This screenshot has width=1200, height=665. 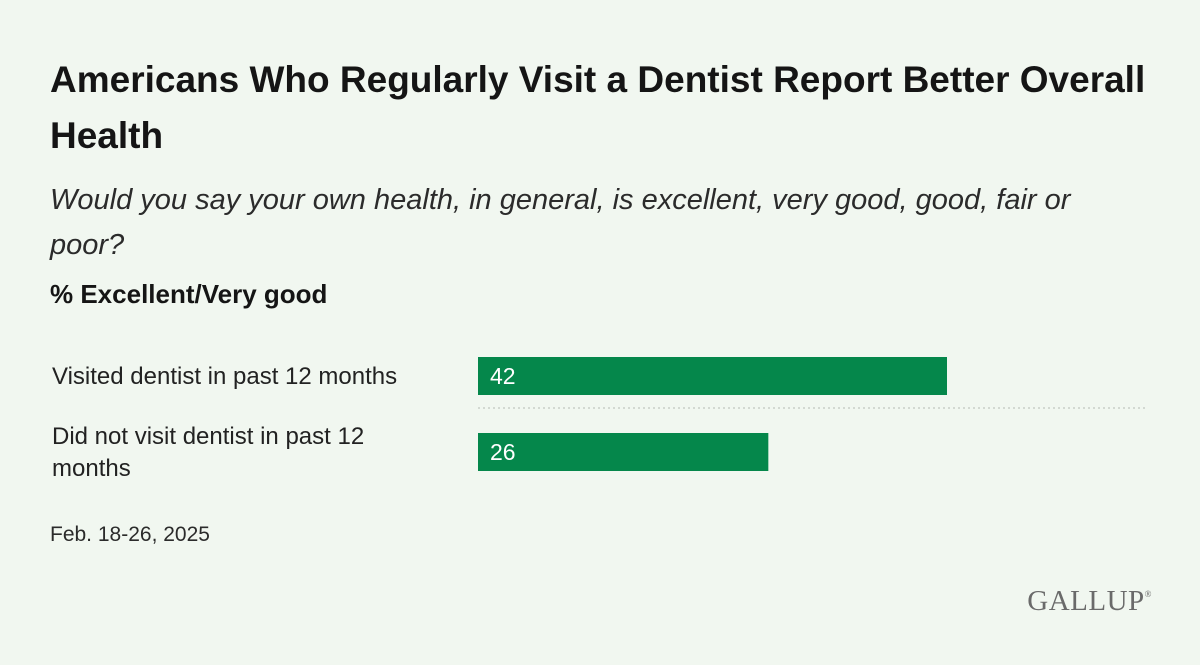 I want to click on data-label: 26, so click(x=503, y=452).